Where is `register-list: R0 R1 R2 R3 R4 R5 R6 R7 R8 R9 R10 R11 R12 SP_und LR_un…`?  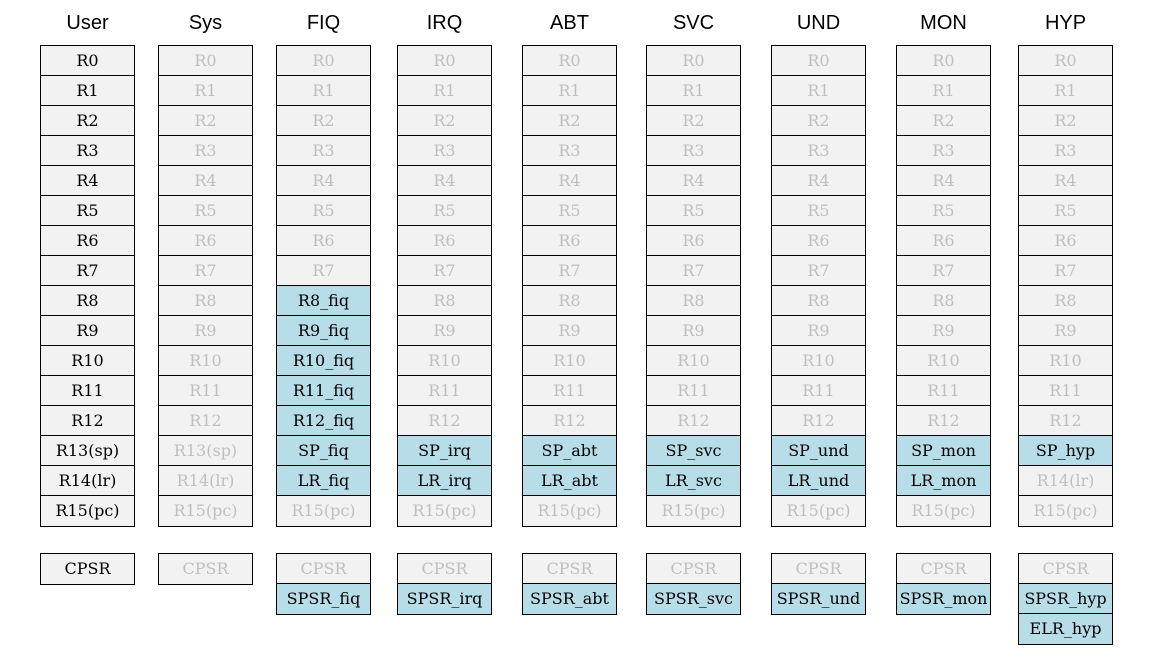
register-list: R0 R1 R2 R3 R4 R5 R6 R7 R8 R9 R10 R11 R12 SP_und LR_un… is located at coordinates (818, 286).